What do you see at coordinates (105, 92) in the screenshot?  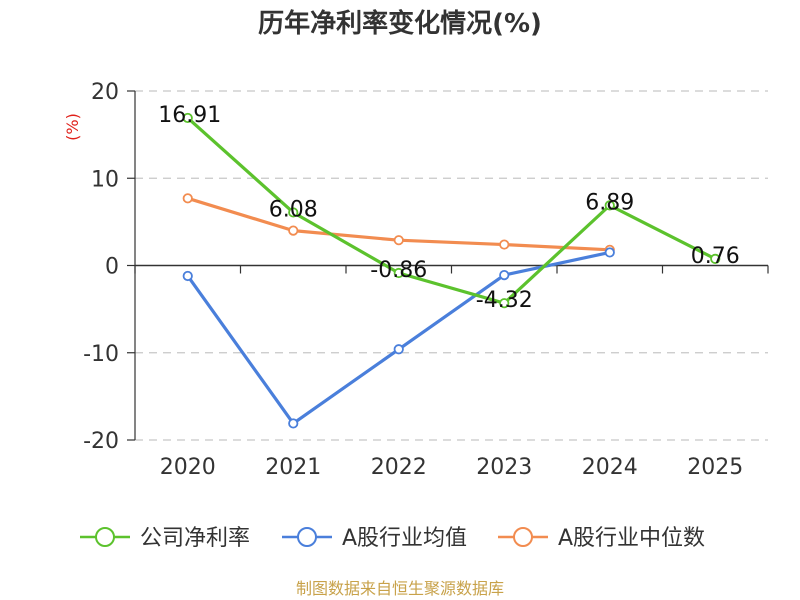 I see `y-tick-label: 20` at bounding box center [105, 92].